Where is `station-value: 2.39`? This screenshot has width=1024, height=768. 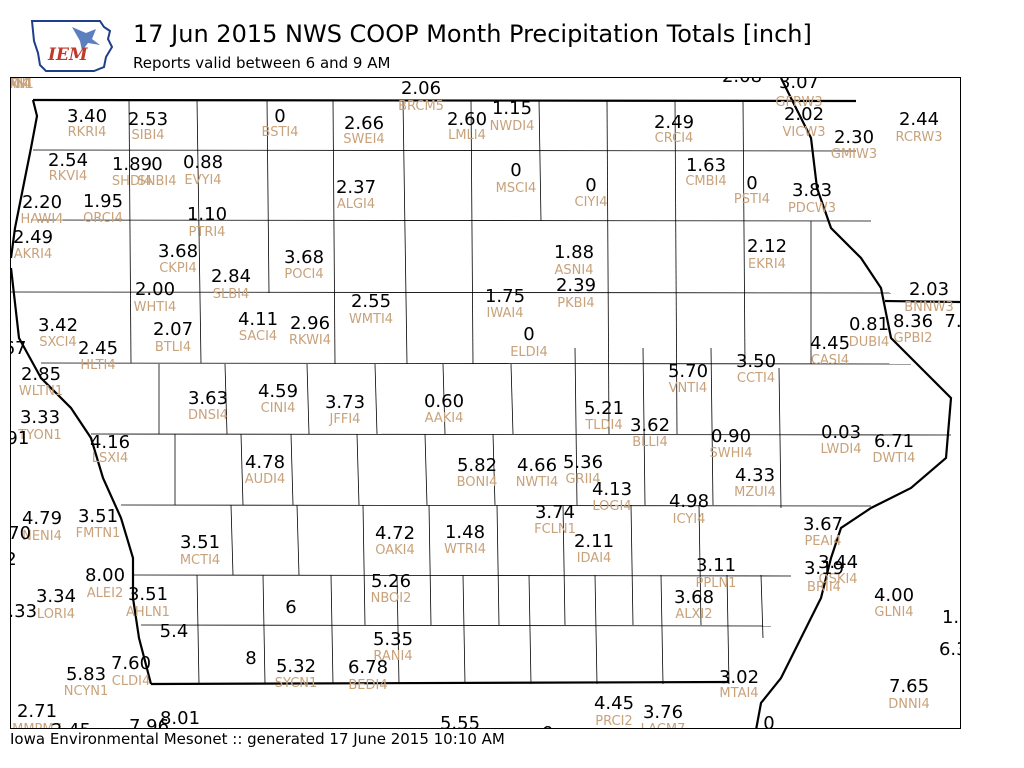 station-value: 2.39 is located at coordinates (576, 285).